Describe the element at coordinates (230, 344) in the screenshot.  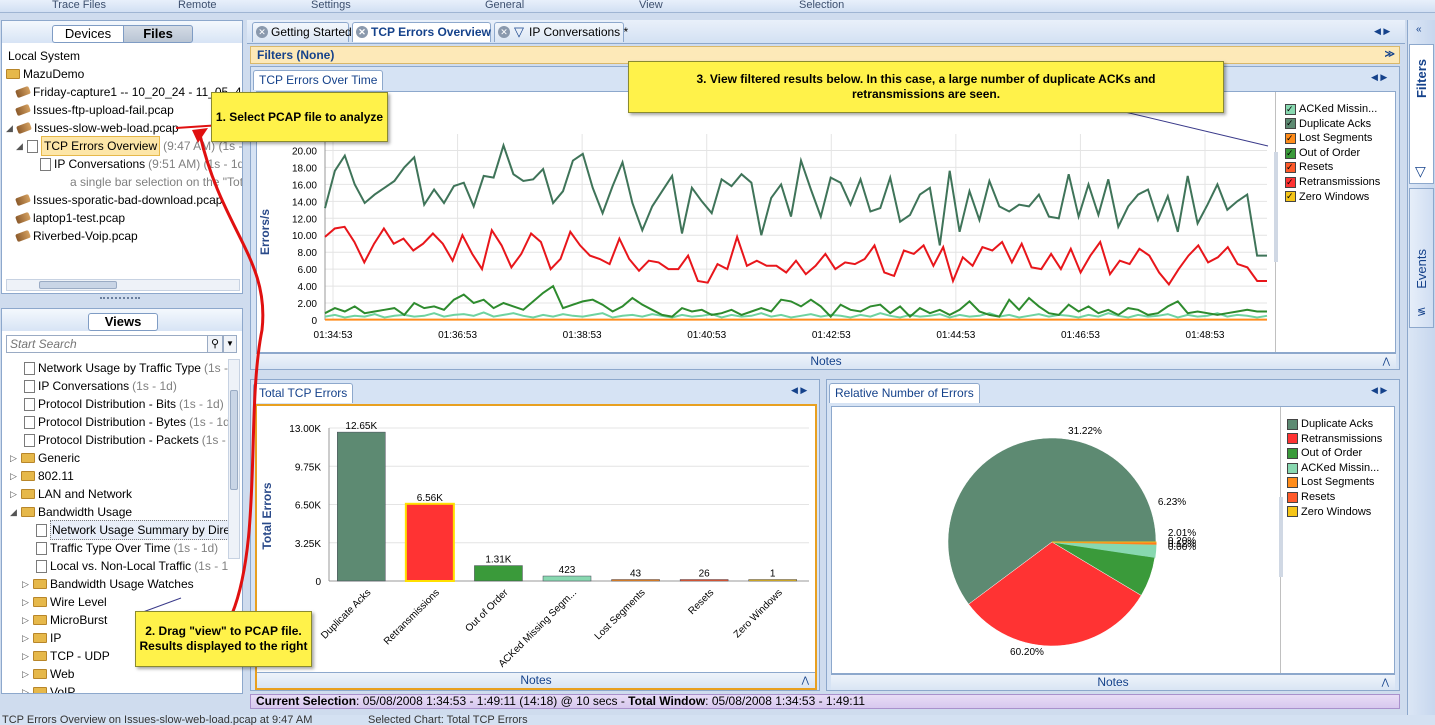
I see `search-dropdown-icon: ▼` at that location.